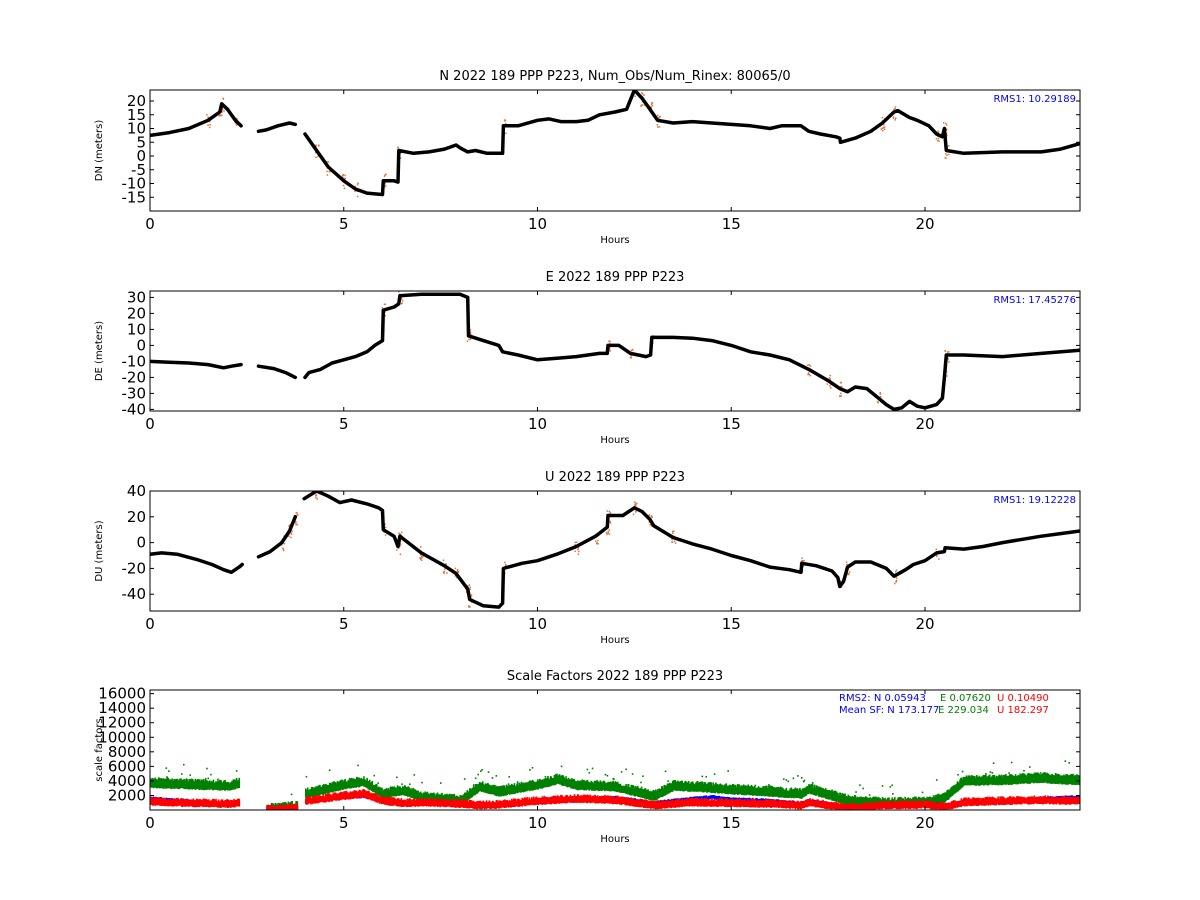 The image size is (1200, 900). I want to click on y-tick-label: 30, so click(136, 297).